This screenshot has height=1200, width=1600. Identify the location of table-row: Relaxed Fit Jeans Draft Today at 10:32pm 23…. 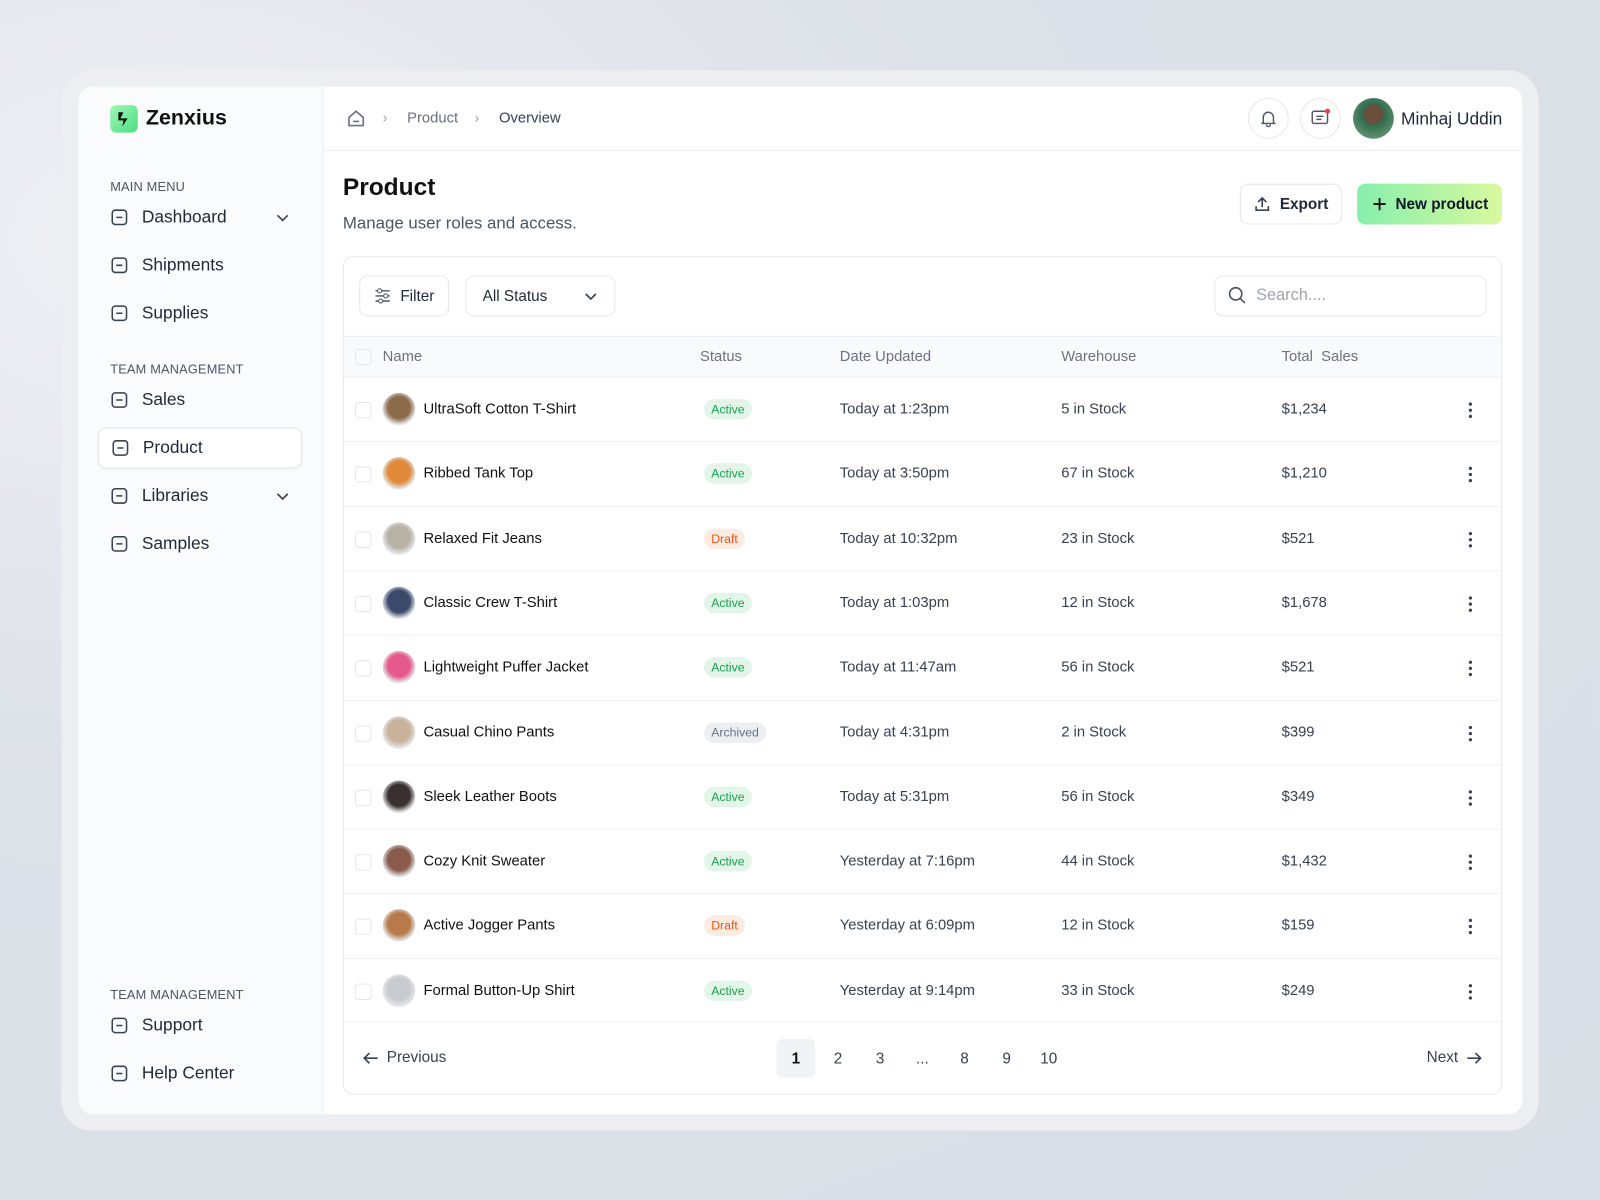
(922, 538).